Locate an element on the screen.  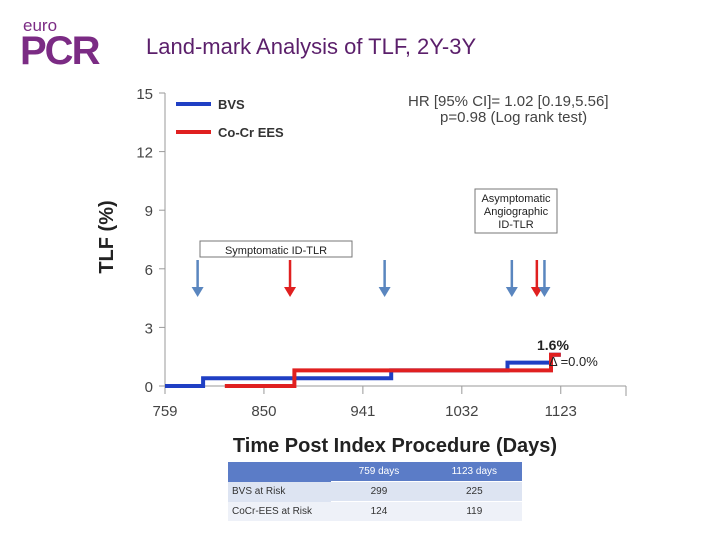
x-tick-label: 1123 is located at coordinates (561, 411).